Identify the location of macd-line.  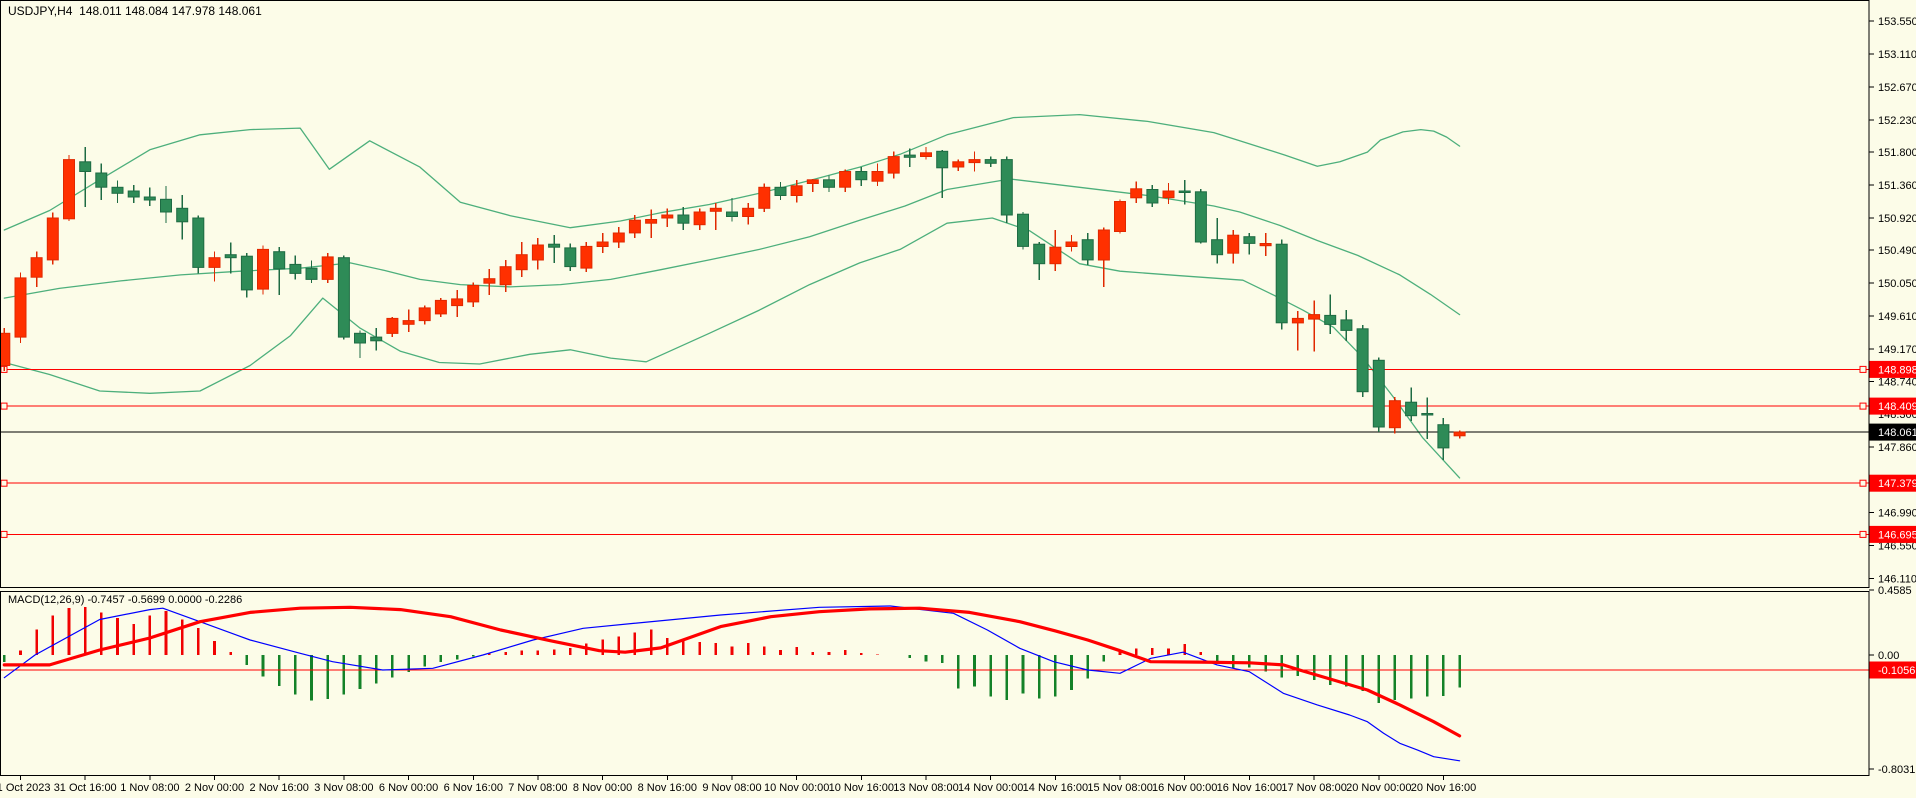
(732, 683).